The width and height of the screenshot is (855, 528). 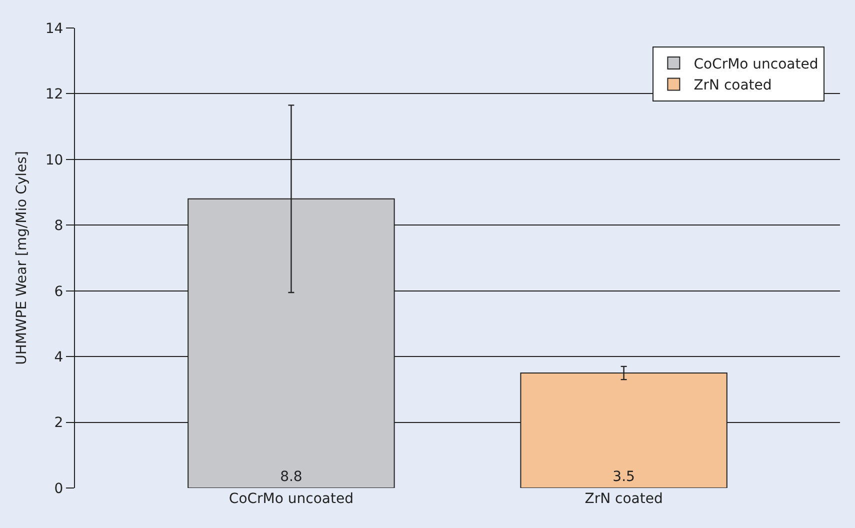 What do you see at coordinates (59, 226) in the screenshot?
I see `y-tick-label: 8` at bounding box center [59, 226].